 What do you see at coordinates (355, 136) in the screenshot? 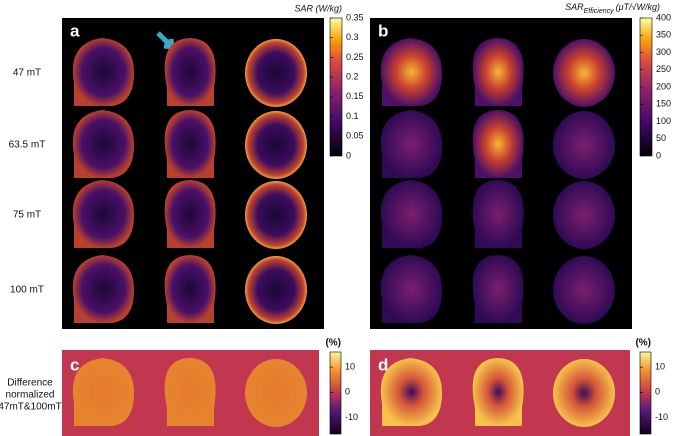
I see `colorbar-tick-label: 0.05` at bounding box center [355, 136].